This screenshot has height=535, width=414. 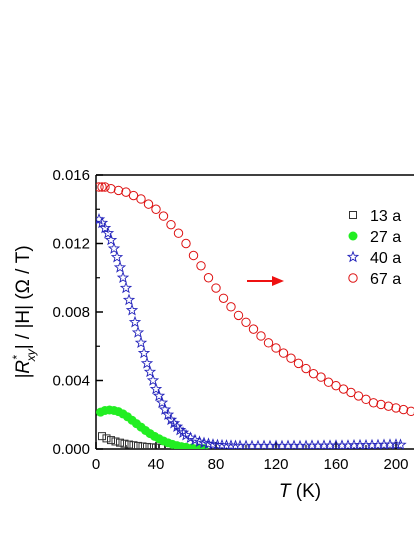 What do you see at coordinates (285, 491) in the screenshot?
I see `xlabel-variable: T` at bounding box center [285, 491].